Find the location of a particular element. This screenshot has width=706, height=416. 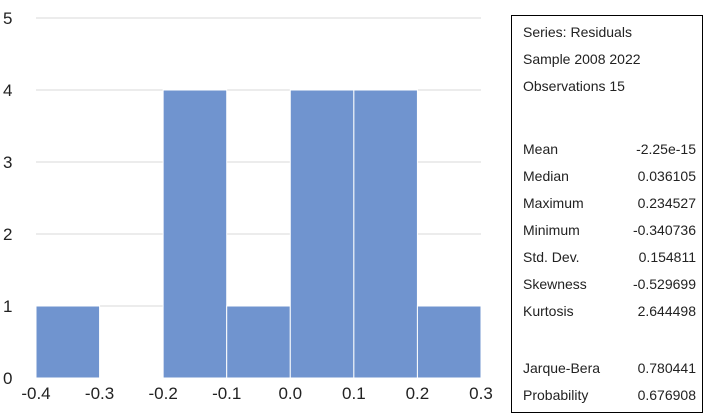

y-tick-label: 0 is located at coordinates (7, 378).